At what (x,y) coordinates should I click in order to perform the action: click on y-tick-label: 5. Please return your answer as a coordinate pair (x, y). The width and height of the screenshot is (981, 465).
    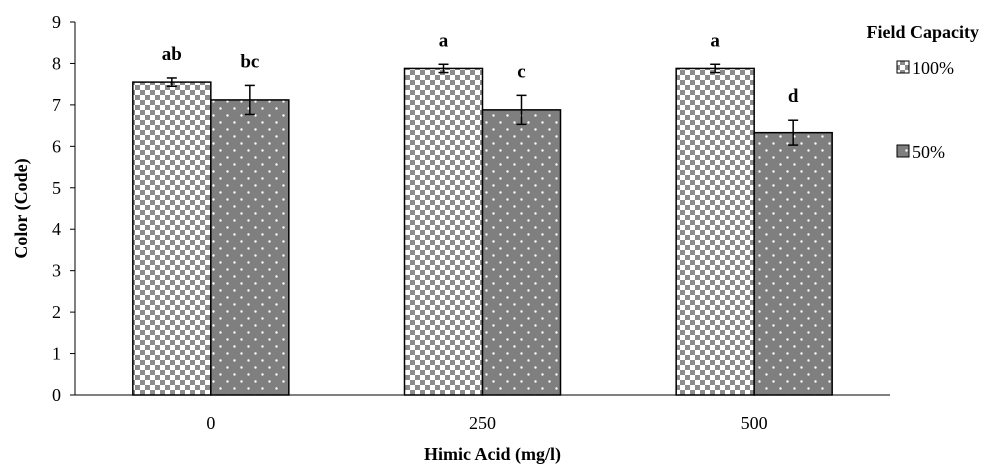
    Looking at the image, I should click on (56, 188).